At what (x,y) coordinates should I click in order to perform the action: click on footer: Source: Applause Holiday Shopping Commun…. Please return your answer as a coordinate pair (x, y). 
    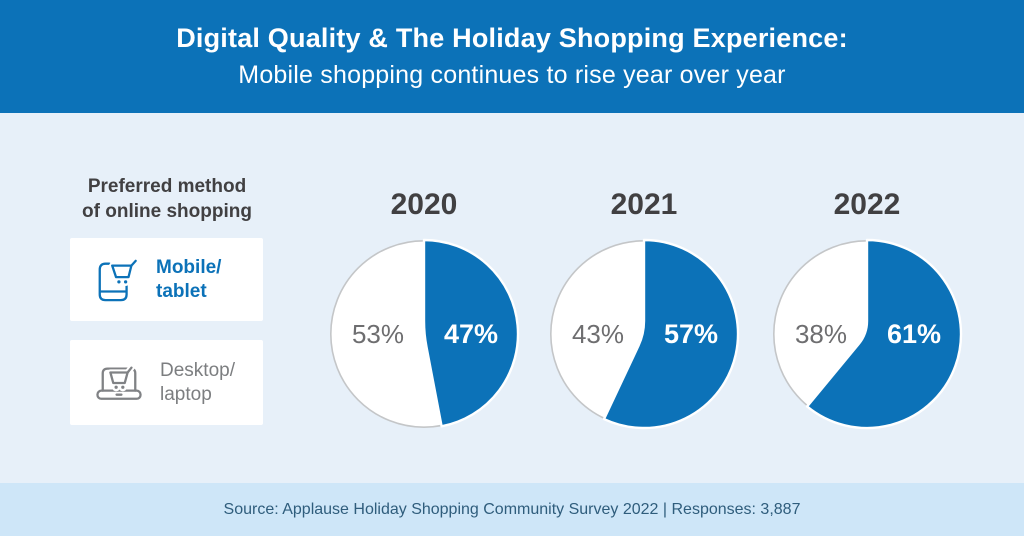
    Looking at the image, I should click on (512, 509).